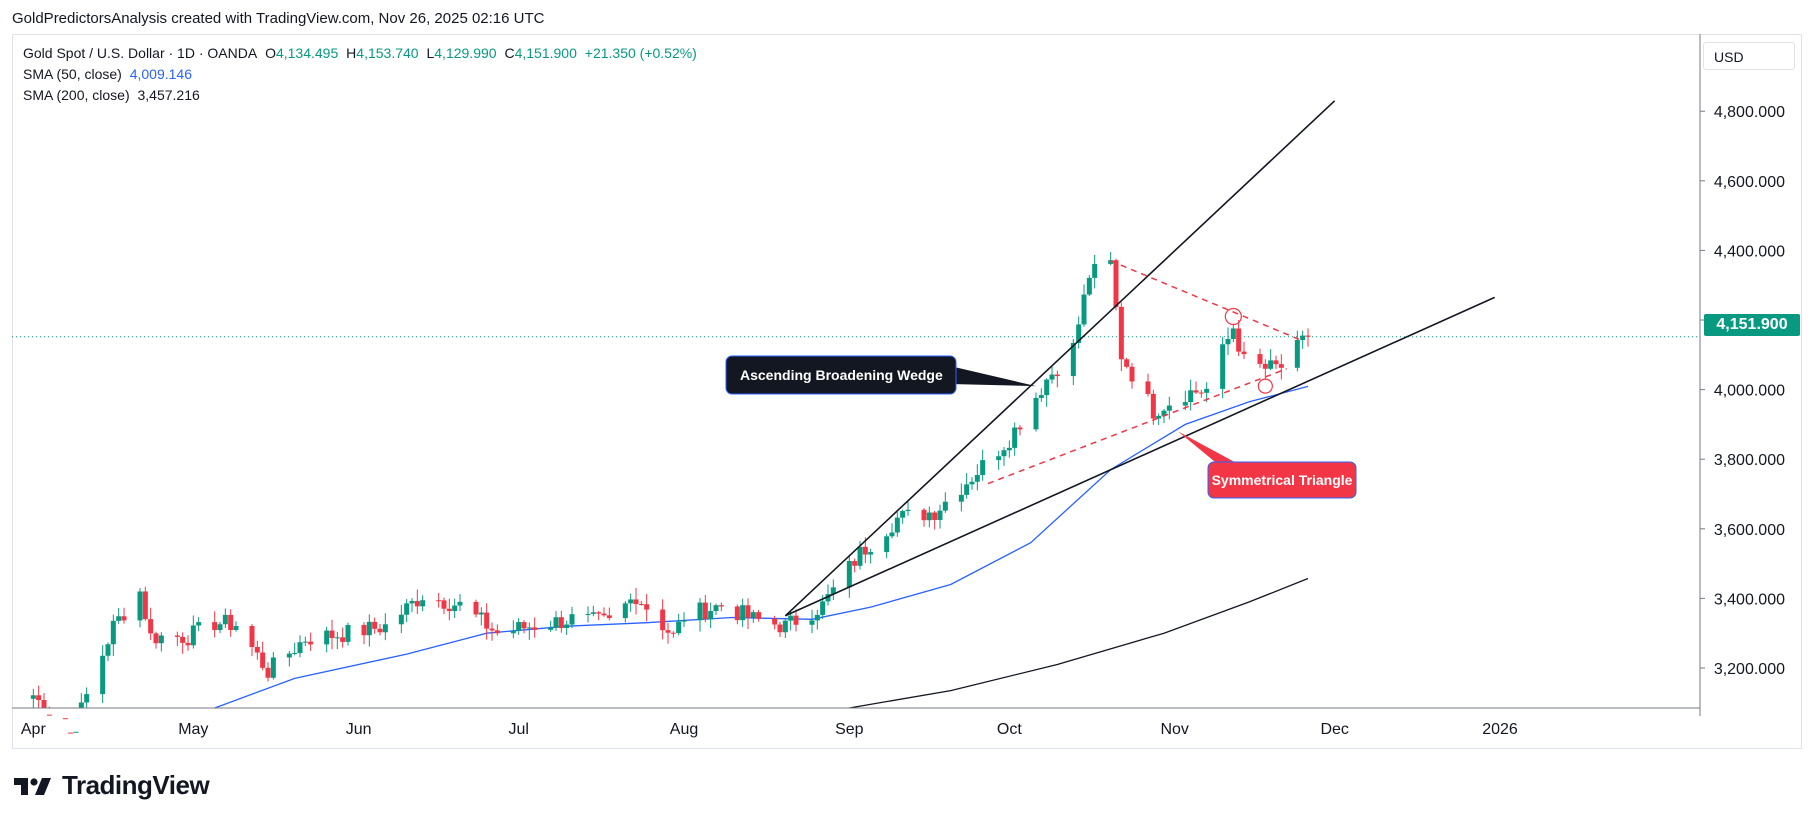 This screenshot has height=824, width=1814. I want to click on time-tick-label: Dec, so click(1334, 729).